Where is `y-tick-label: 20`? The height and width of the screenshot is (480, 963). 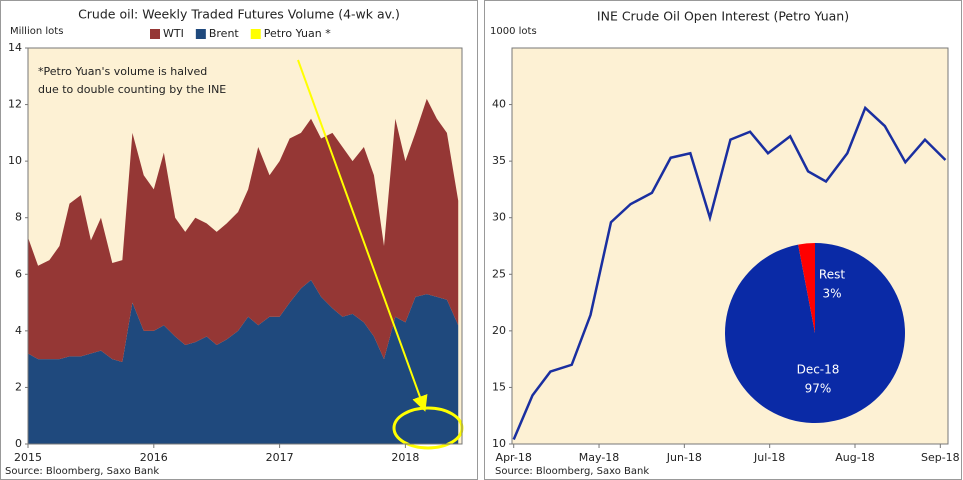
y-tick-label: 20 is located at coordinates (499, 330).